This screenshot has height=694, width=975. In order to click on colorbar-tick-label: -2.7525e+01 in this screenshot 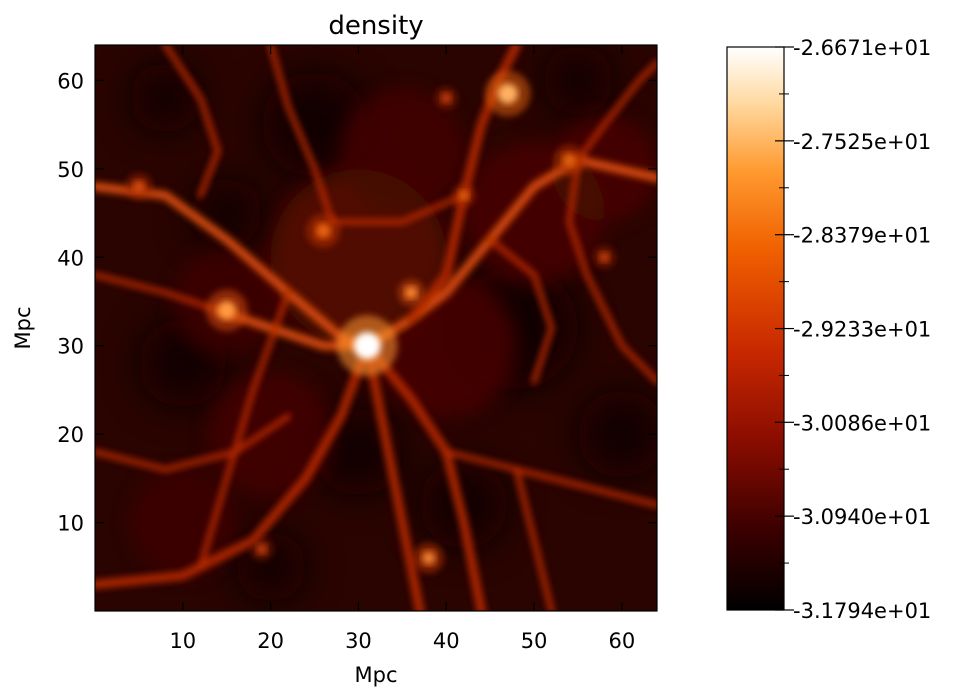, I will do `click(862, 142)`.